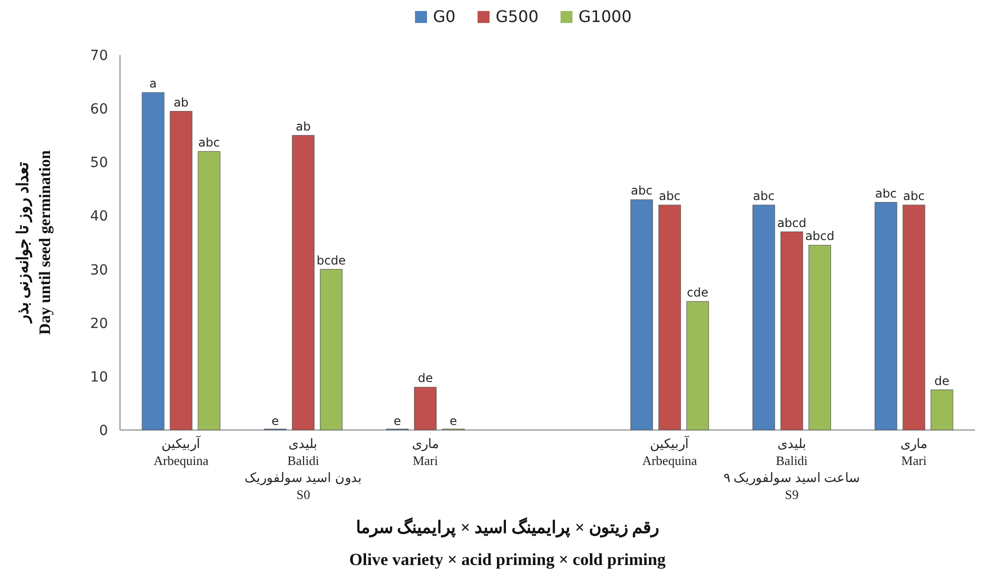 The height and width of the screenshot is (572, 985). I want to click on y-tick-label: 60, so click(99, 110).